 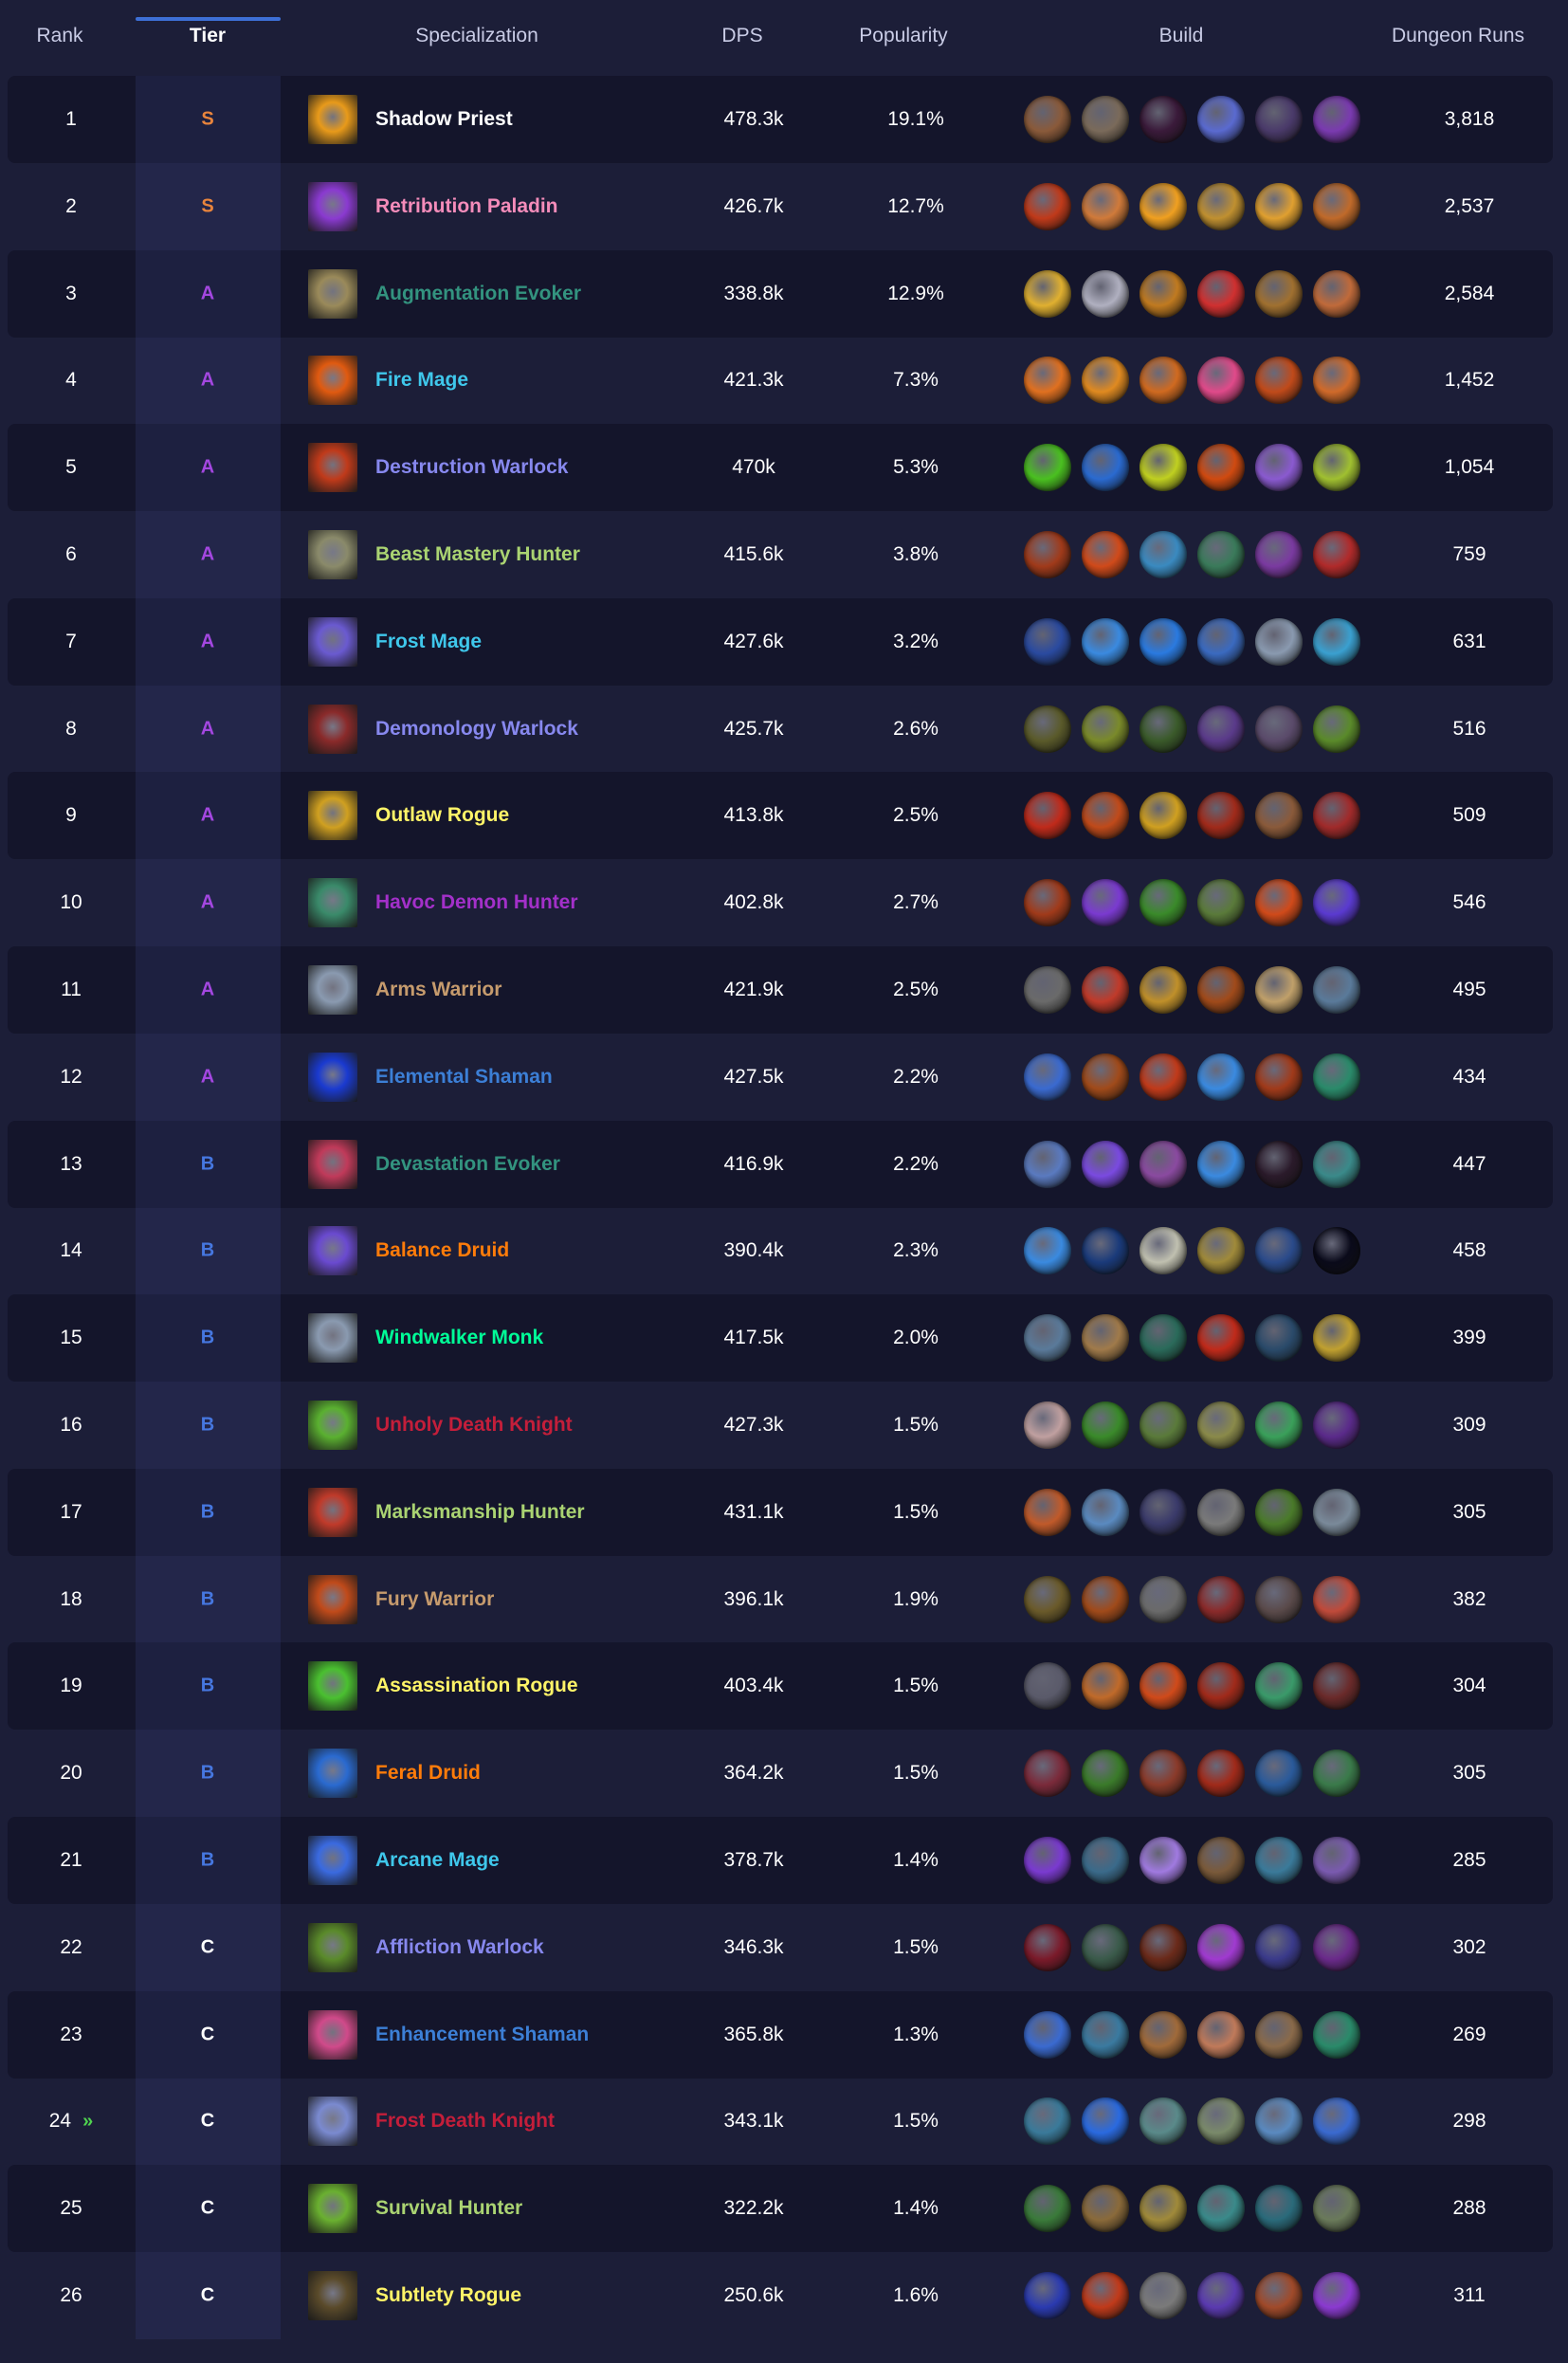 I want to click on table-row: 23 C Enhancement Shaman 365.8k 1.3% 269, so click(x=780, y=2034).